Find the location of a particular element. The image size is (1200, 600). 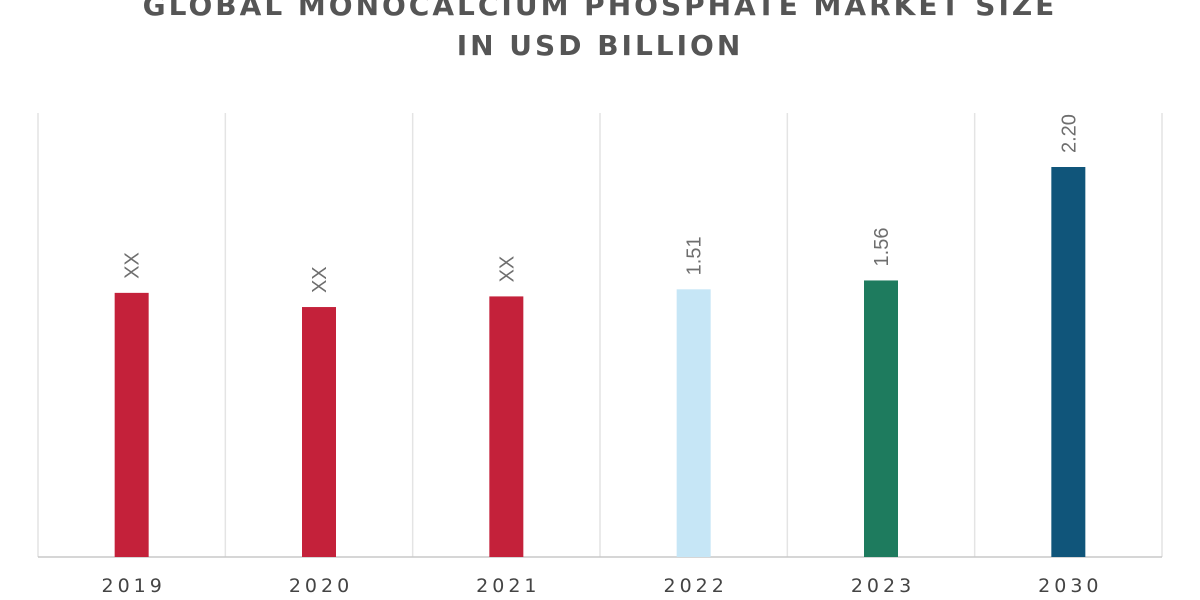

x-tick-label-2021: 2021 is located at coordinates (508, 586).